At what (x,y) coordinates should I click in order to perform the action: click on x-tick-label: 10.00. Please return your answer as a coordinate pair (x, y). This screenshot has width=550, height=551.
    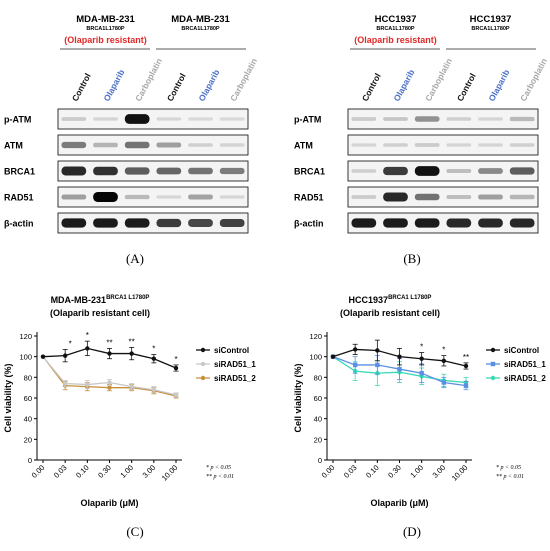
    Looking at the image, I should click on (170, 473).